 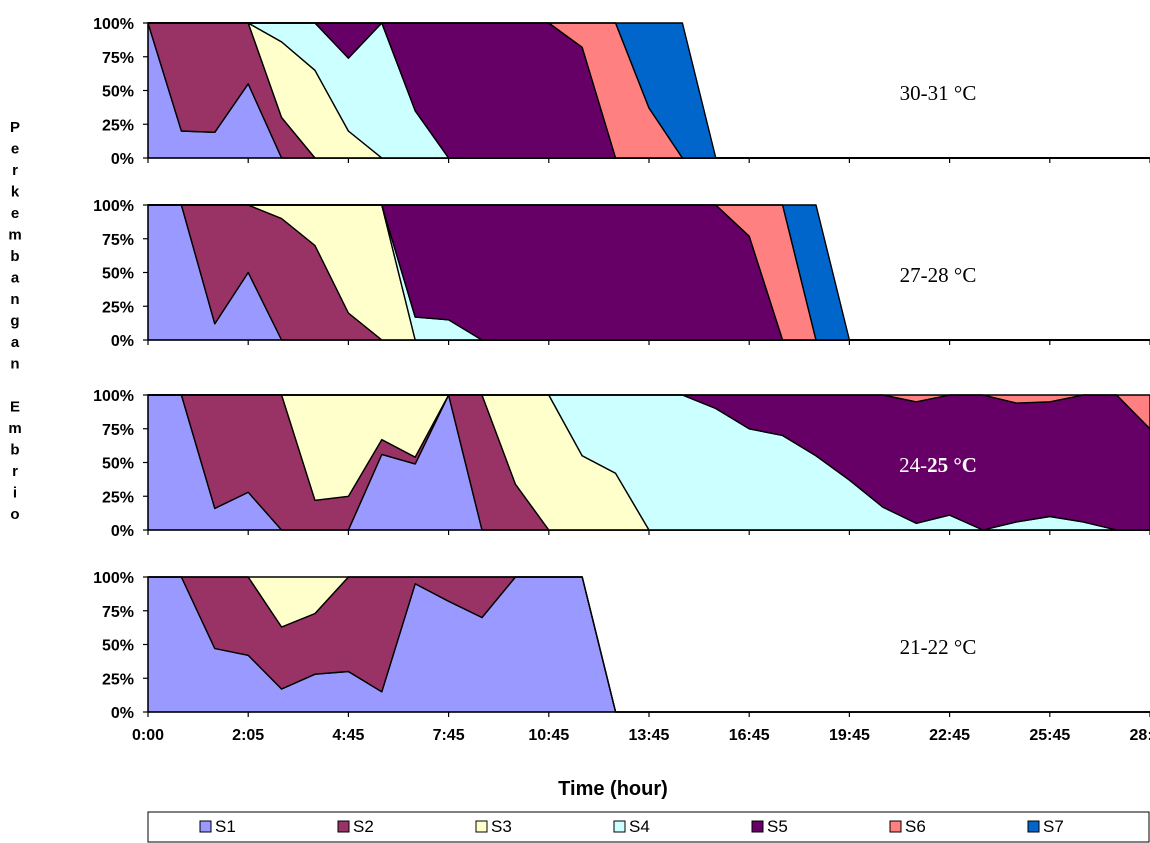 I want to click on x-tick-label: 28:45, so click(x=1140, y=735).